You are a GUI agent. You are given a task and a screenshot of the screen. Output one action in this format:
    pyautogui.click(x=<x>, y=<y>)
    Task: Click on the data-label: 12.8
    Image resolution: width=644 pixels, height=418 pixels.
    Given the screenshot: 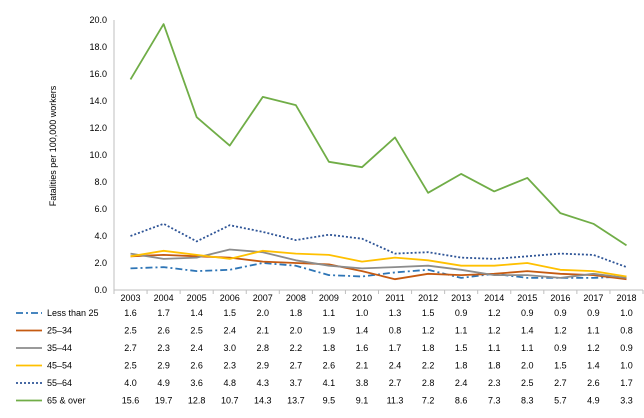 What is the action you would take?
    pyautogui.click(x=197, y=401)
    